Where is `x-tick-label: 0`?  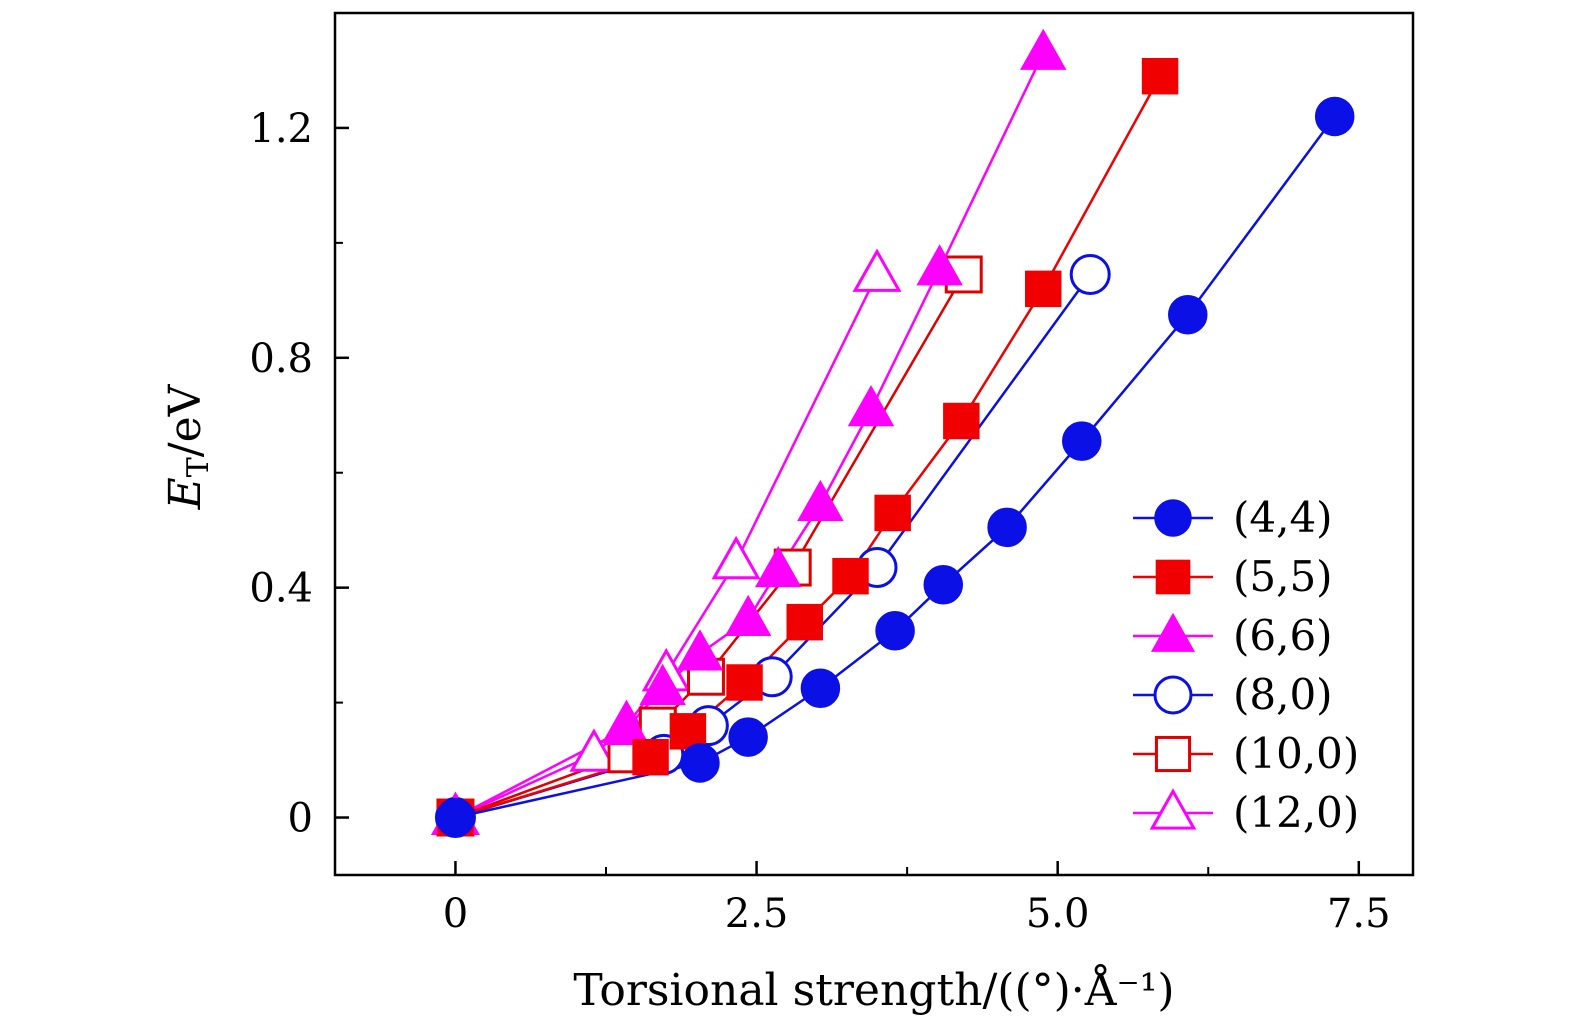
x-tick-label: 0 is located at coordinates (455, 914).